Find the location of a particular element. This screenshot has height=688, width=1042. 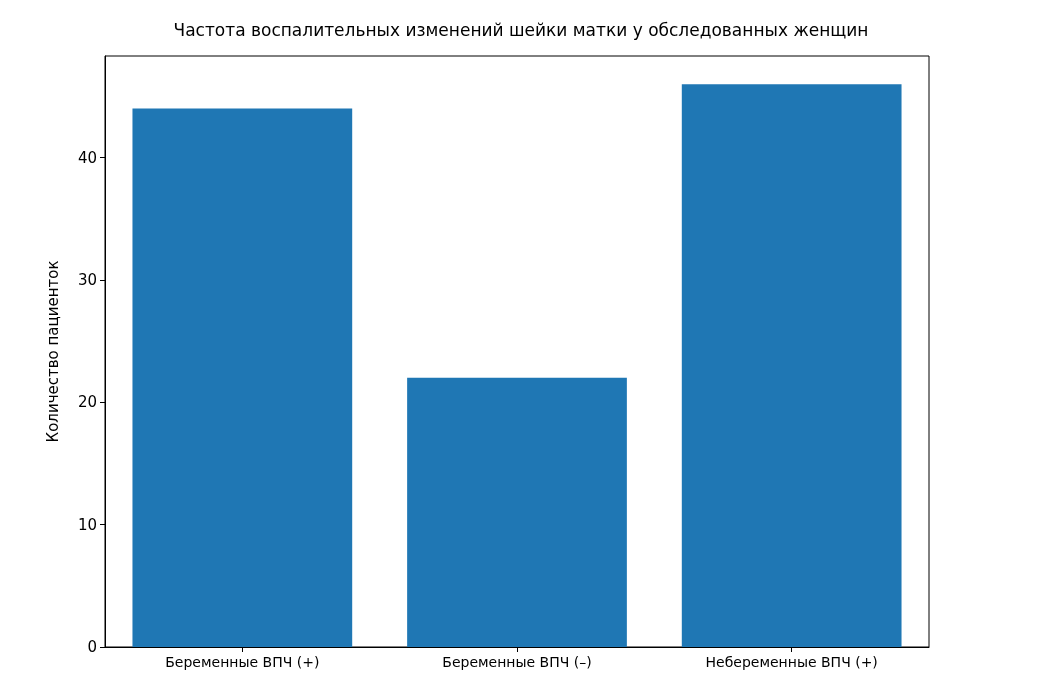

x-tick-label: Беременные ВПЧ (–) is located at coordinates (517, 662).